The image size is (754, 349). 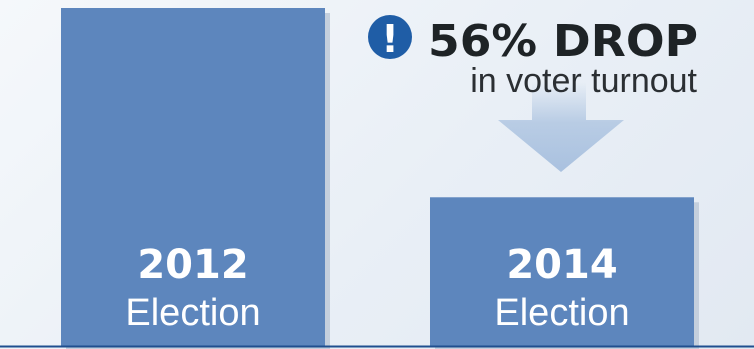 I want to click on drop-arrow-icon, so click(x=561, y=127).